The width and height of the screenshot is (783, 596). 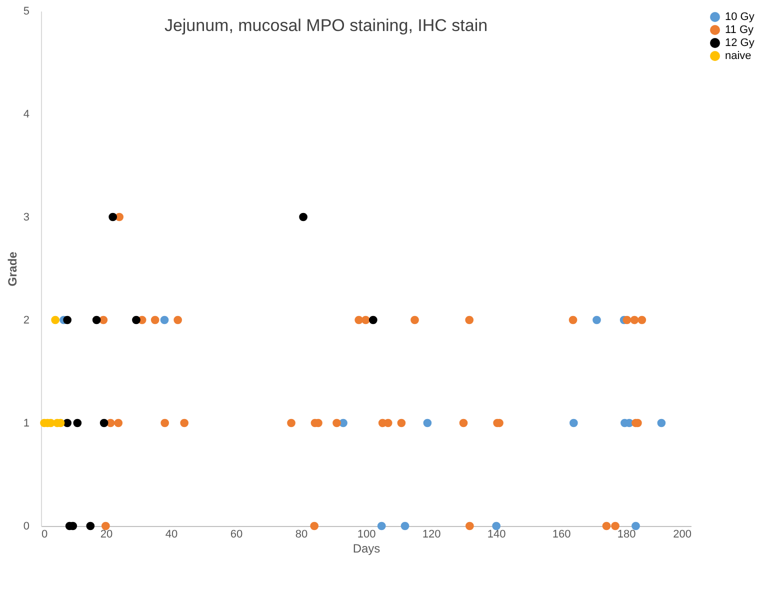 I want to click on x-tick-label: 40, so click(x=171, y=534).